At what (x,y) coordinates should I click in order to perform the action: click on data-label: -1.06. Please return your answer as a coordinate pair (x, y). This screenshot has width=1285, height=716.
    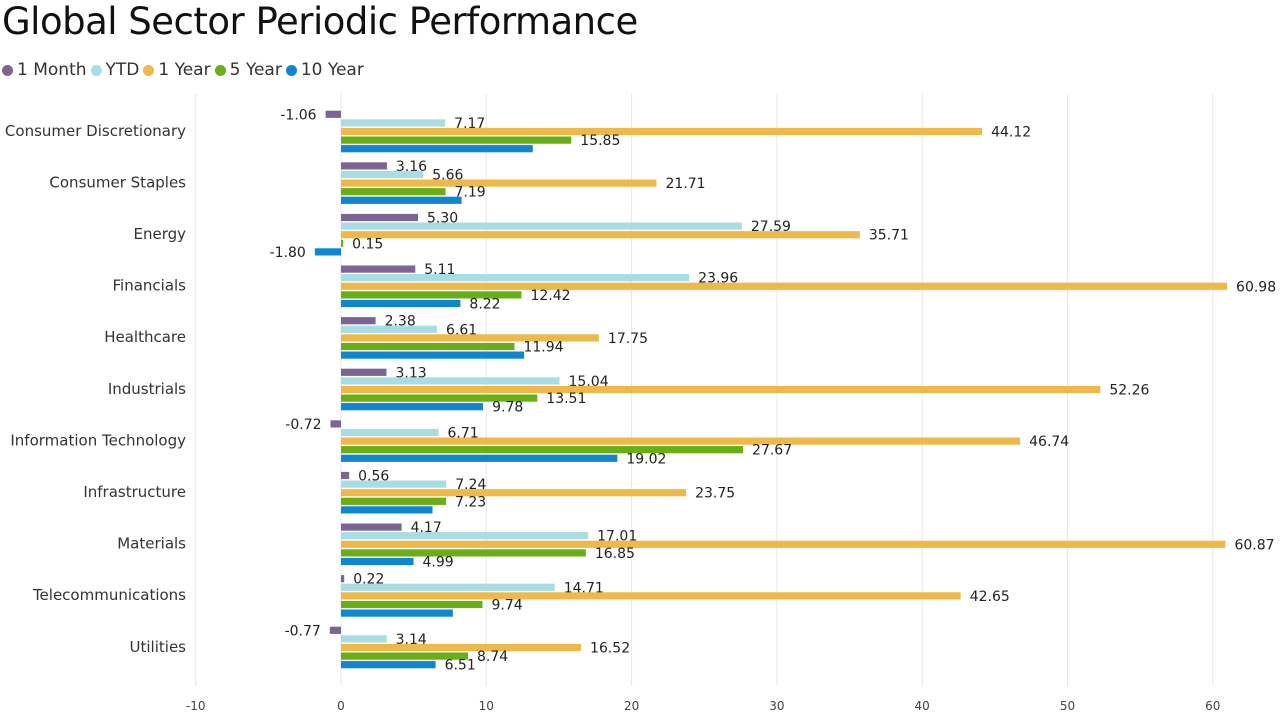
    Looking at the image, I should click on (298, 115).